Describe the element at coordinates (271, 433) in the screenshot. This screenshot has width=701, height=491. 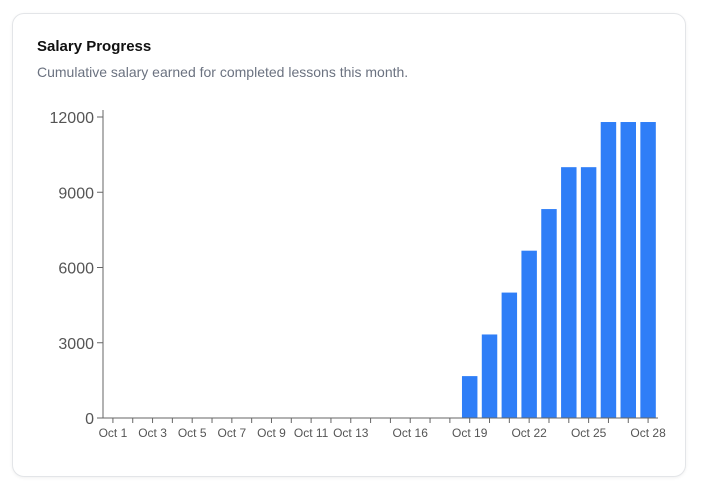
I see `x-tick-label: Oct 9` at that location.